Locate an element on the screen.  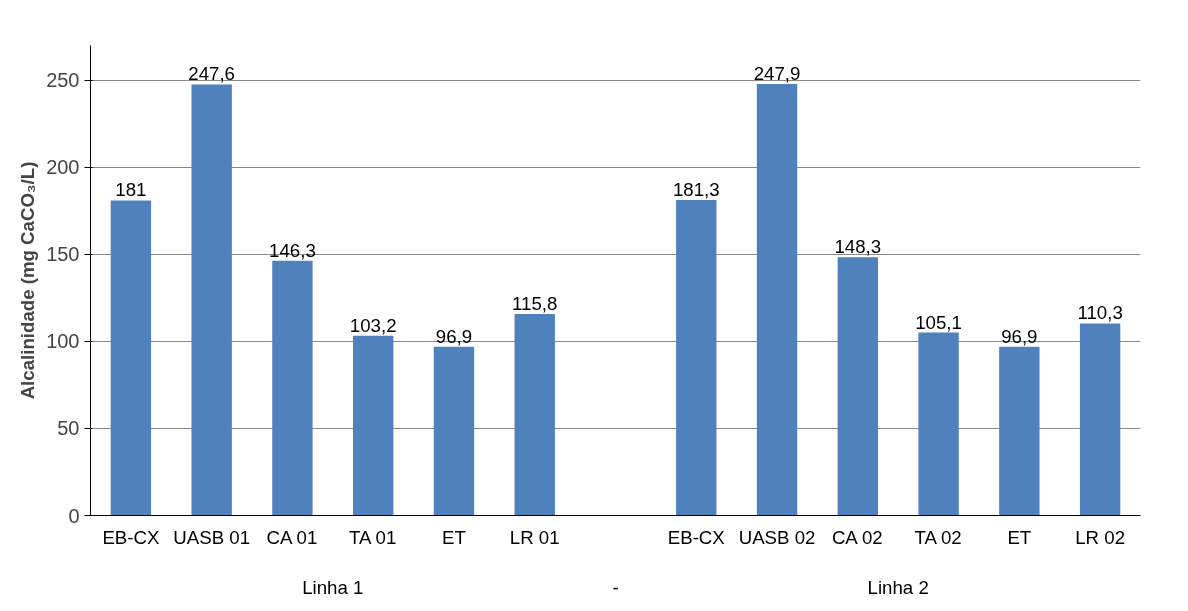
x-tick-label: CA 02 is located at coordinates (857, 537).